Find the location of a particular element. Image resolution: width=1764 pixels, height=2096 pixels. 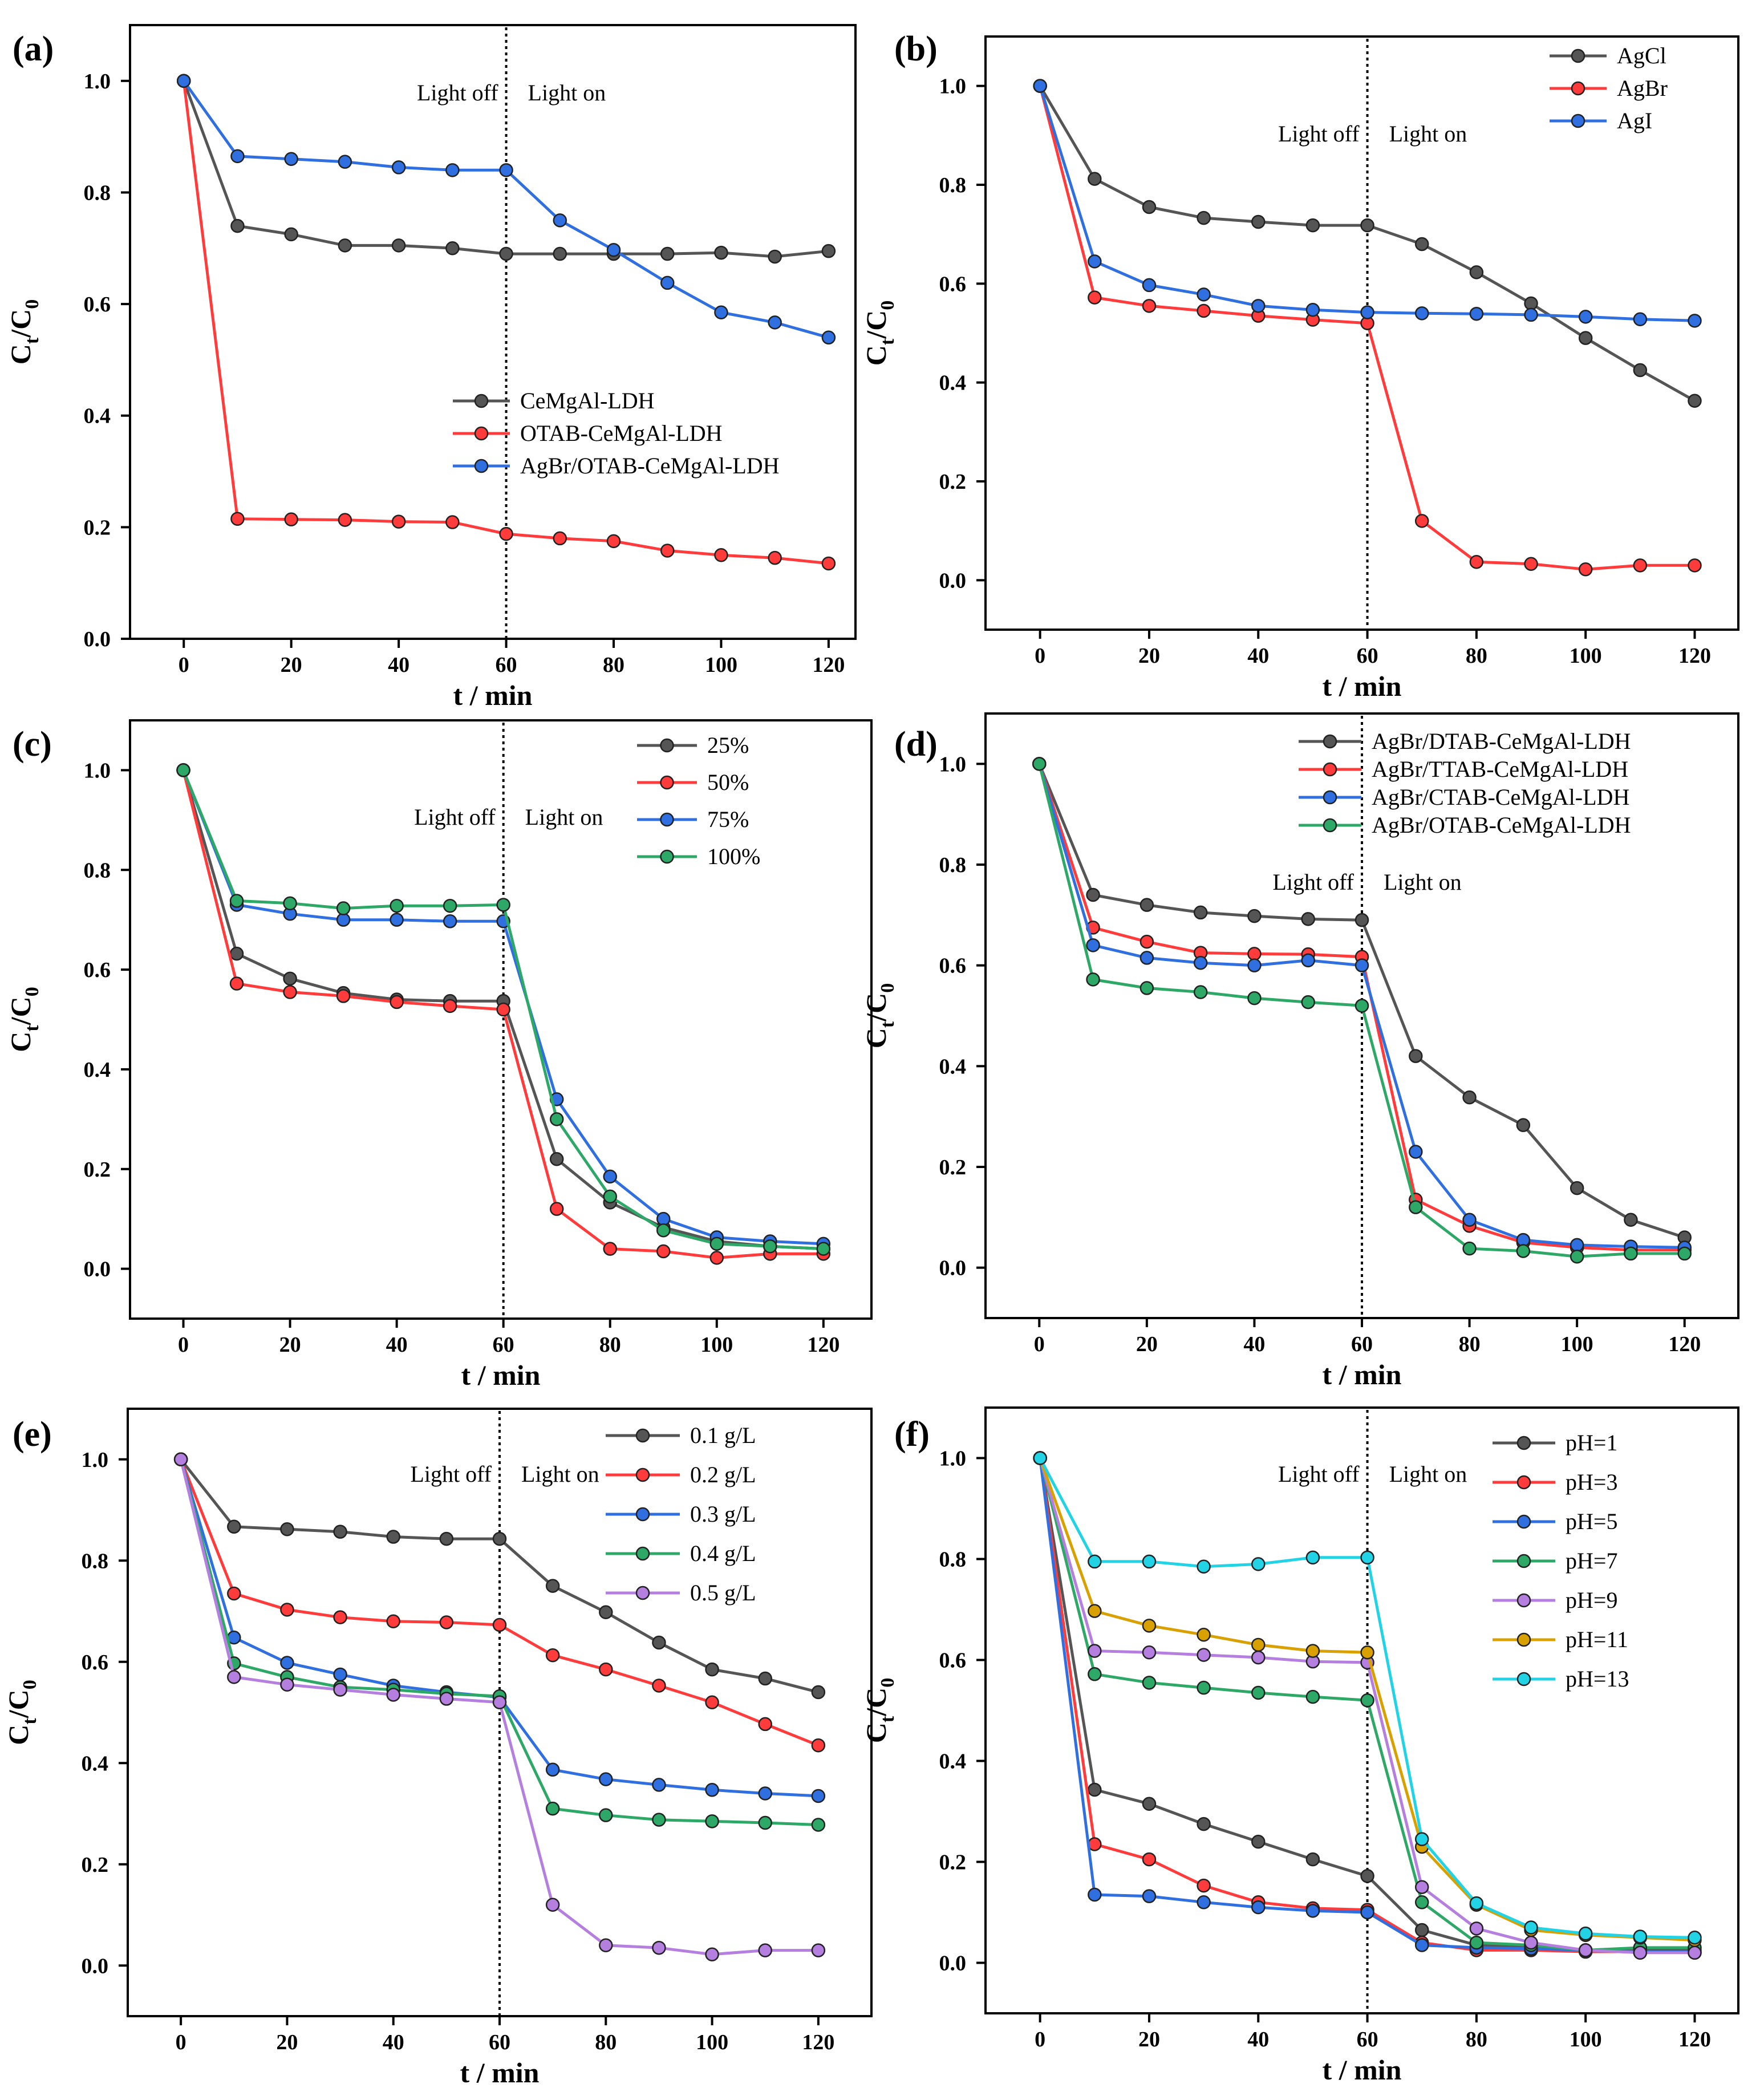

x-axis-label: t / min is located at coordinates (501, 1375).